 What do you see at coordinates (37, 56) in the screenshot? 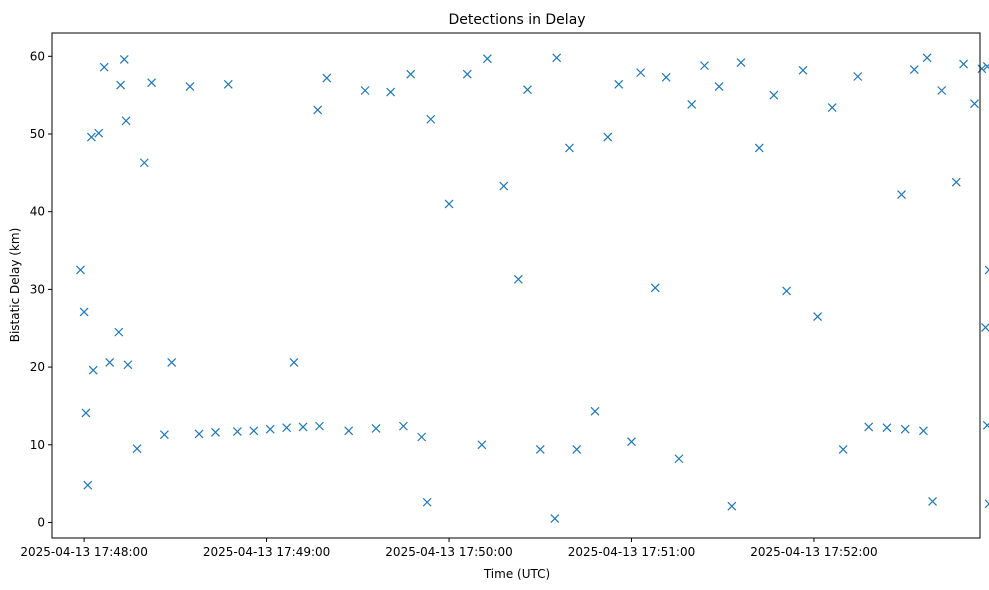
I see `y-tick-label: 60` at bounding box center [37, 56].